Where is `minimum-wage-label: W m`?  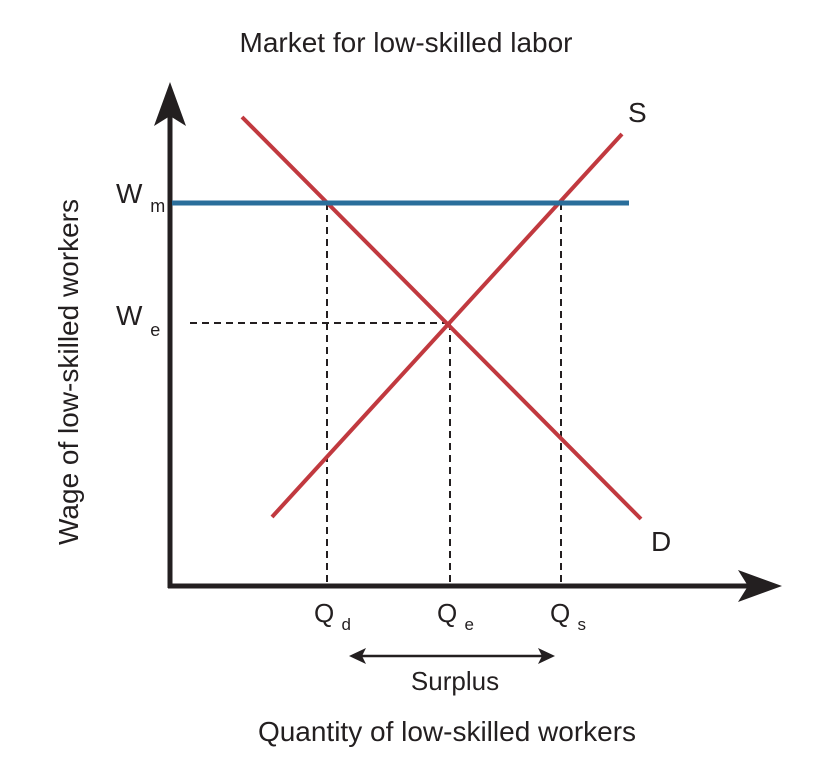
minimum-wage-label: W m is located at coordinates (140, 197).